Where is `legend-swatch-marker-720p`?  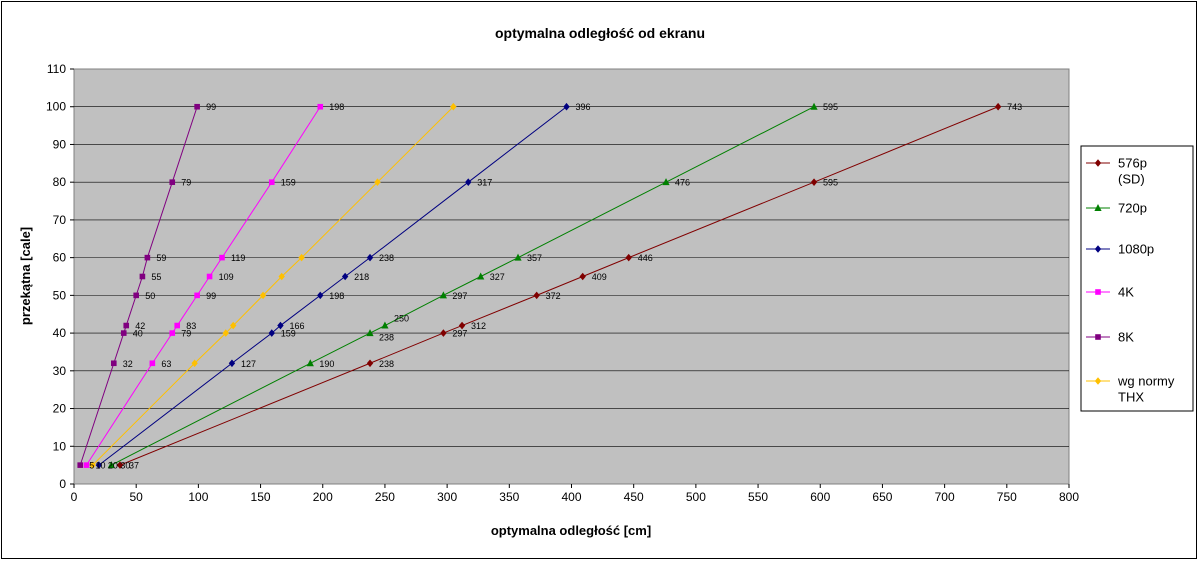 legend-swatch-marker-720p is located at coordinates (1098, 207).